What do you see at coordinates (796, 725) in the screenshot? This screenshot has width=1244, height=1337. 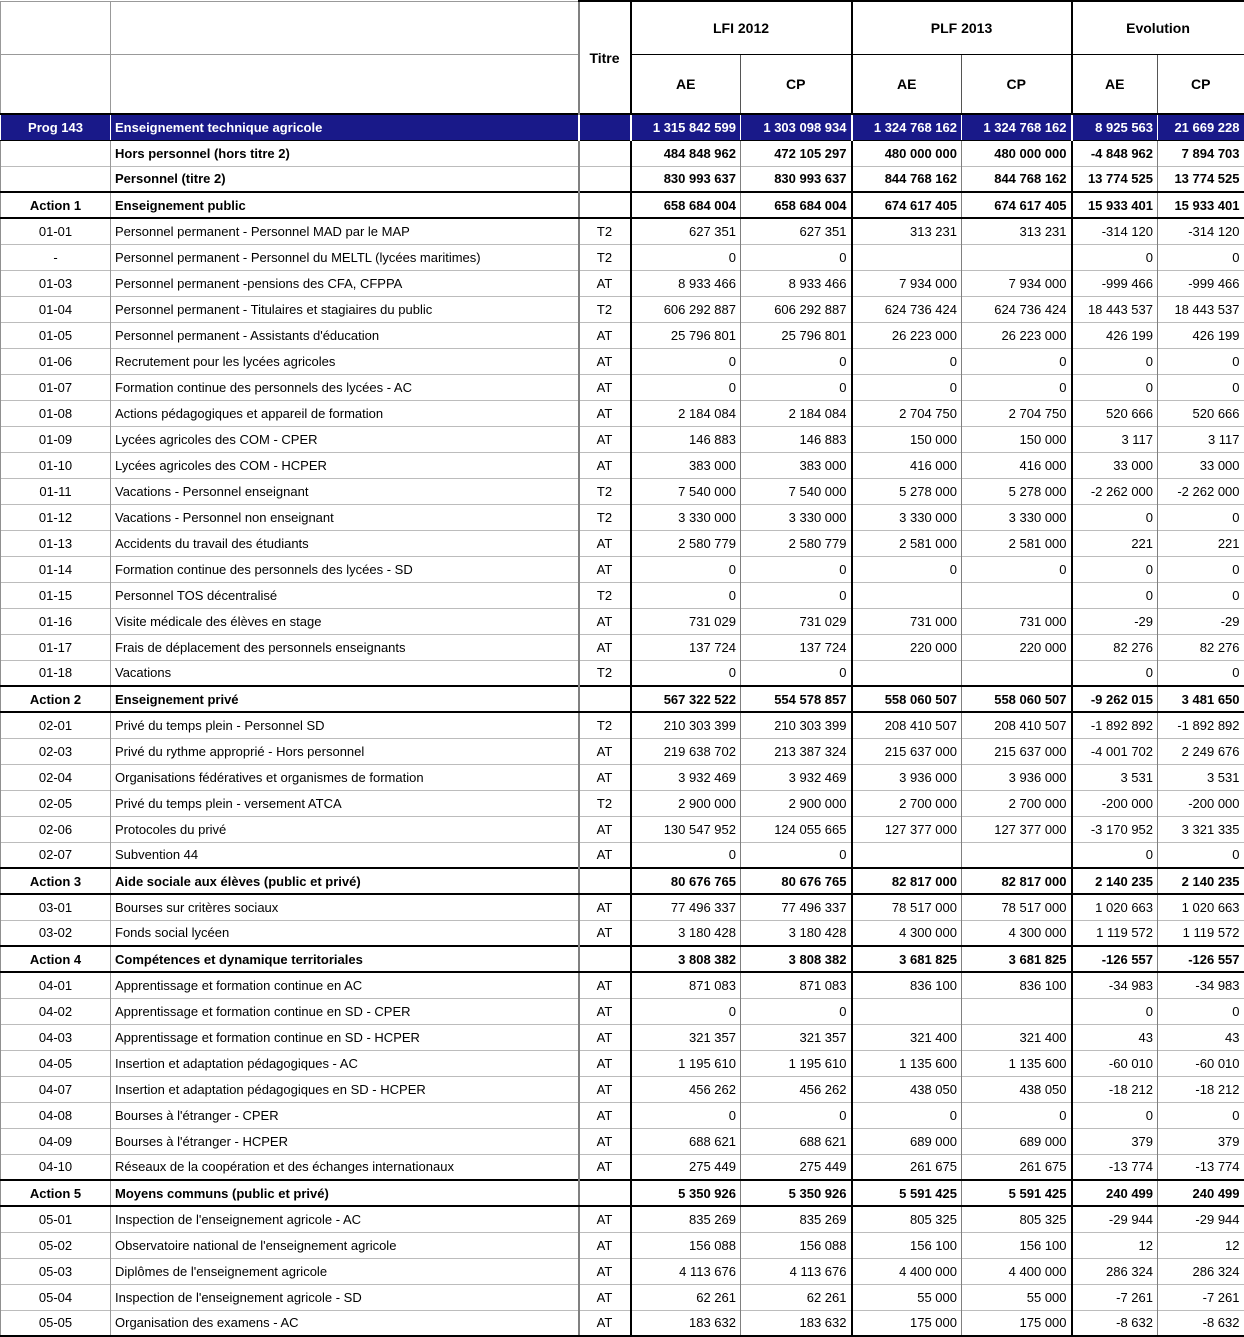 I see `value-cell: 210 303 399` at bounding box center [796, 725].